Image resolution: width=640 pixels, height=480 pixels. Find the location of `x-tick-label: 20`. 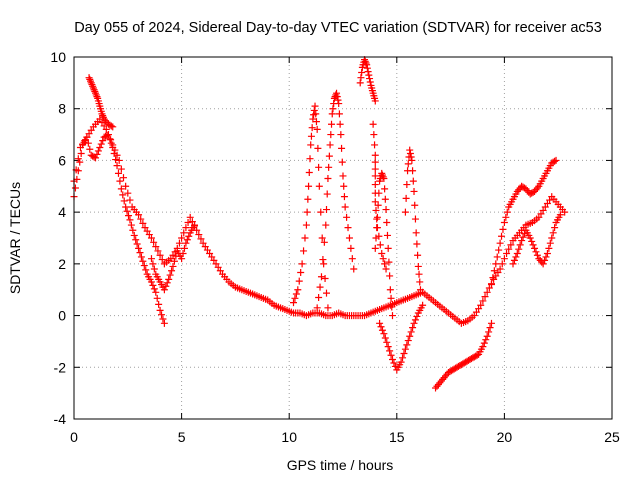

x-tick-label: 20 is located at coordinates (505, 437).